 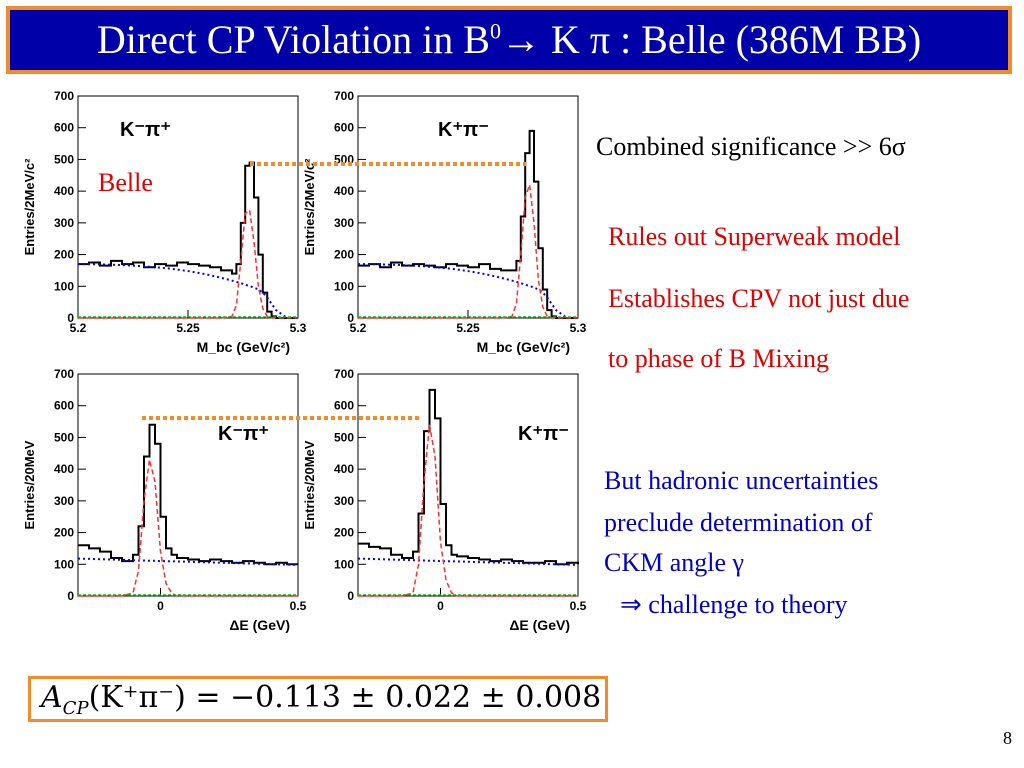 What do you see at coordinates (674, 562) in the screenshot?
I see `note-line3: CKM angle γ` at bounding box center [674, 562].